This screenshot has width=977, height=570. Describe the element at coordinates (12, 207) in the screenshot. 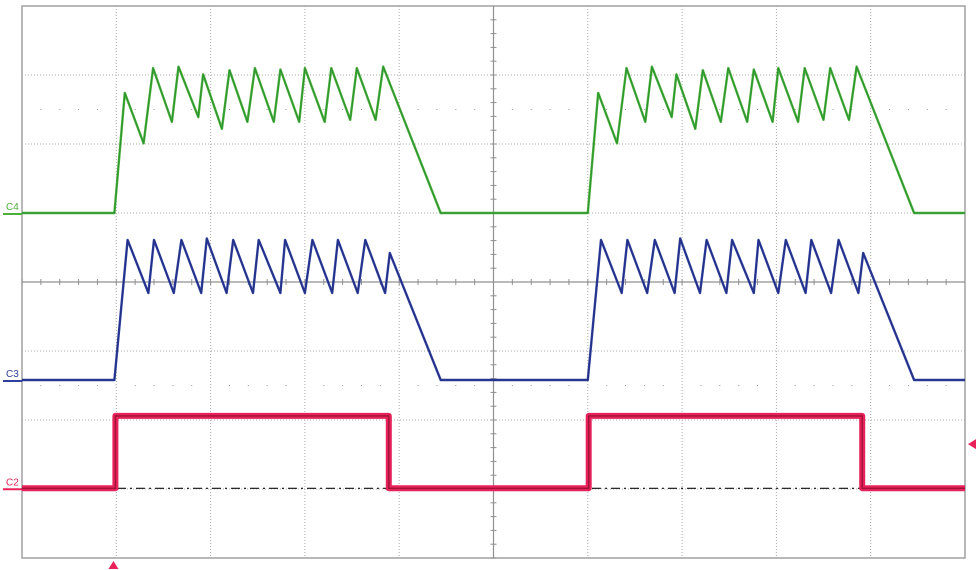

I see `channel-label-c4: C4` at that location.